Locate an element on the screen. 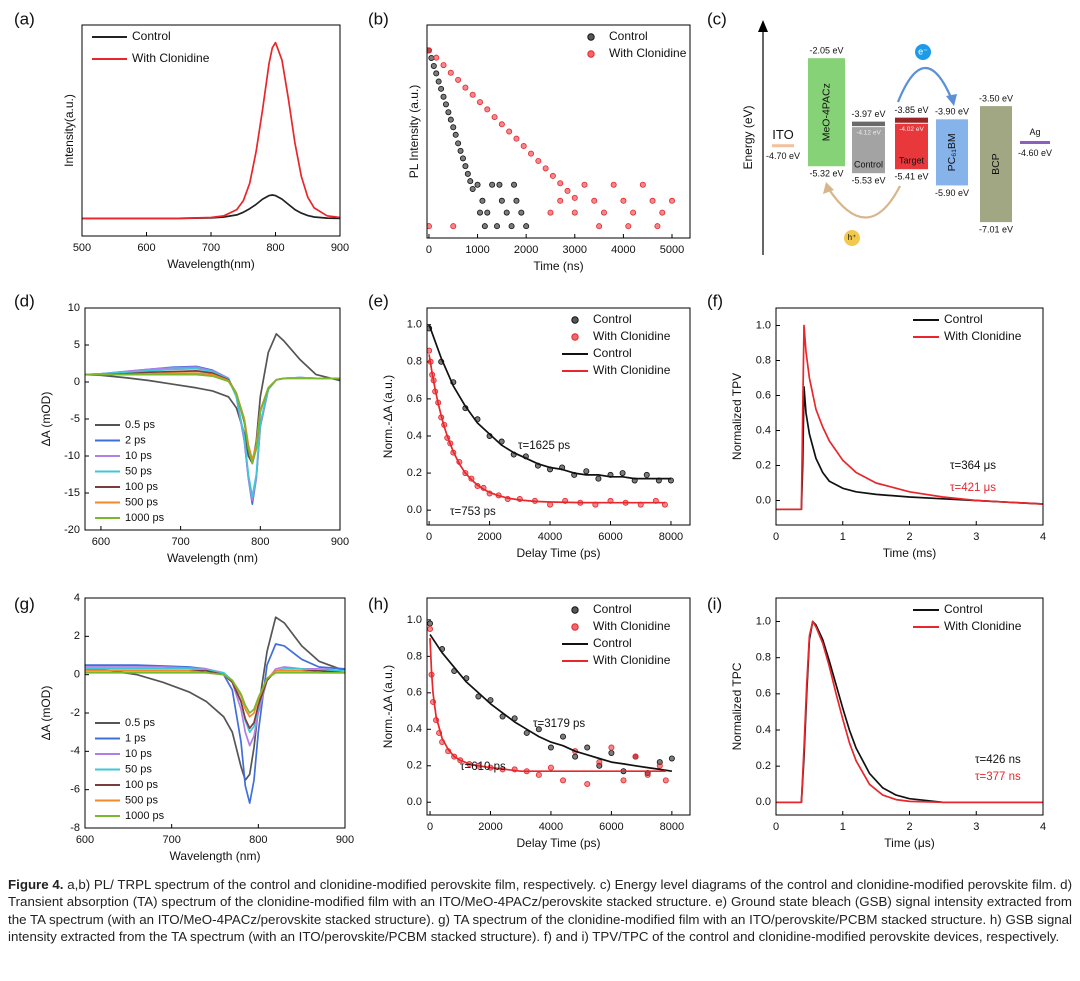  y-tick-label: 4 is located at coordinates (77, 598).